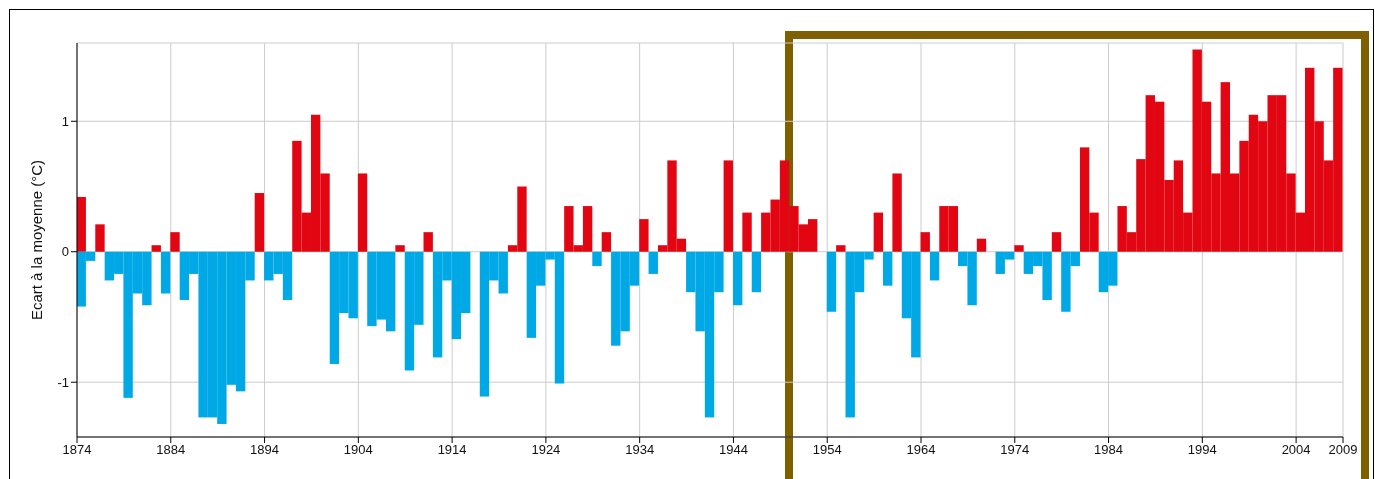 The image size is (1375, 479). Describe the element at coordinates (640, 450) in the screenshot. I see `x-tick-label: 1934` at that location.